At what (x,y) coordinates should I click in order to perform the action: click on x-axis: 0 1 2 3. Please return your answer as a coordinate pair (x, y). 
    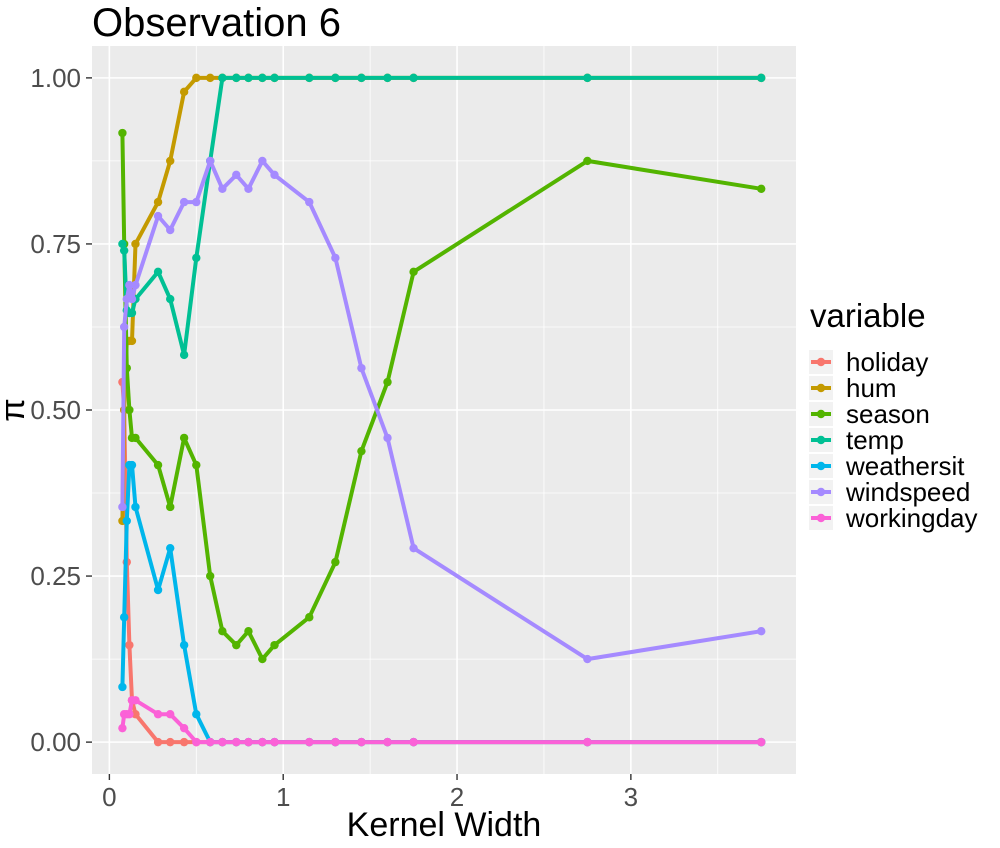
    Looking at the image, I should click on (370, 793).